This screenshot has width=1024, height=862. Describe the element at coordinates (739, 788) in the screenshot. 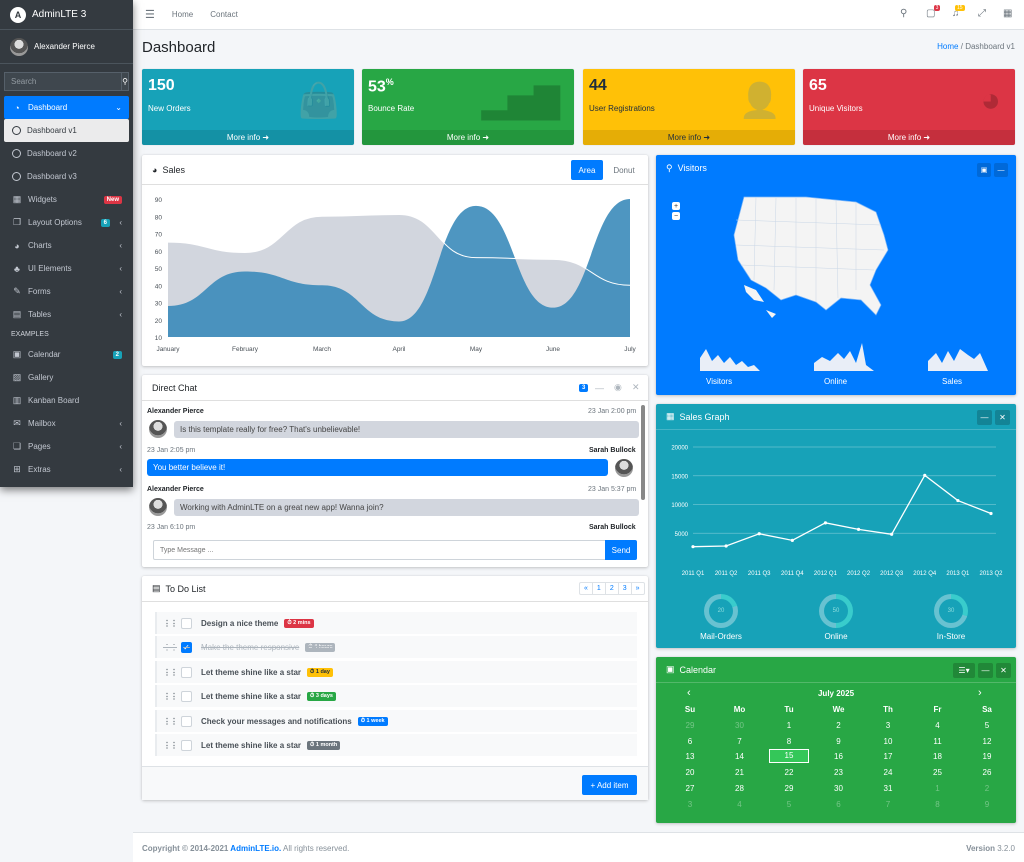

I see `calendar-day: 28` at that location.